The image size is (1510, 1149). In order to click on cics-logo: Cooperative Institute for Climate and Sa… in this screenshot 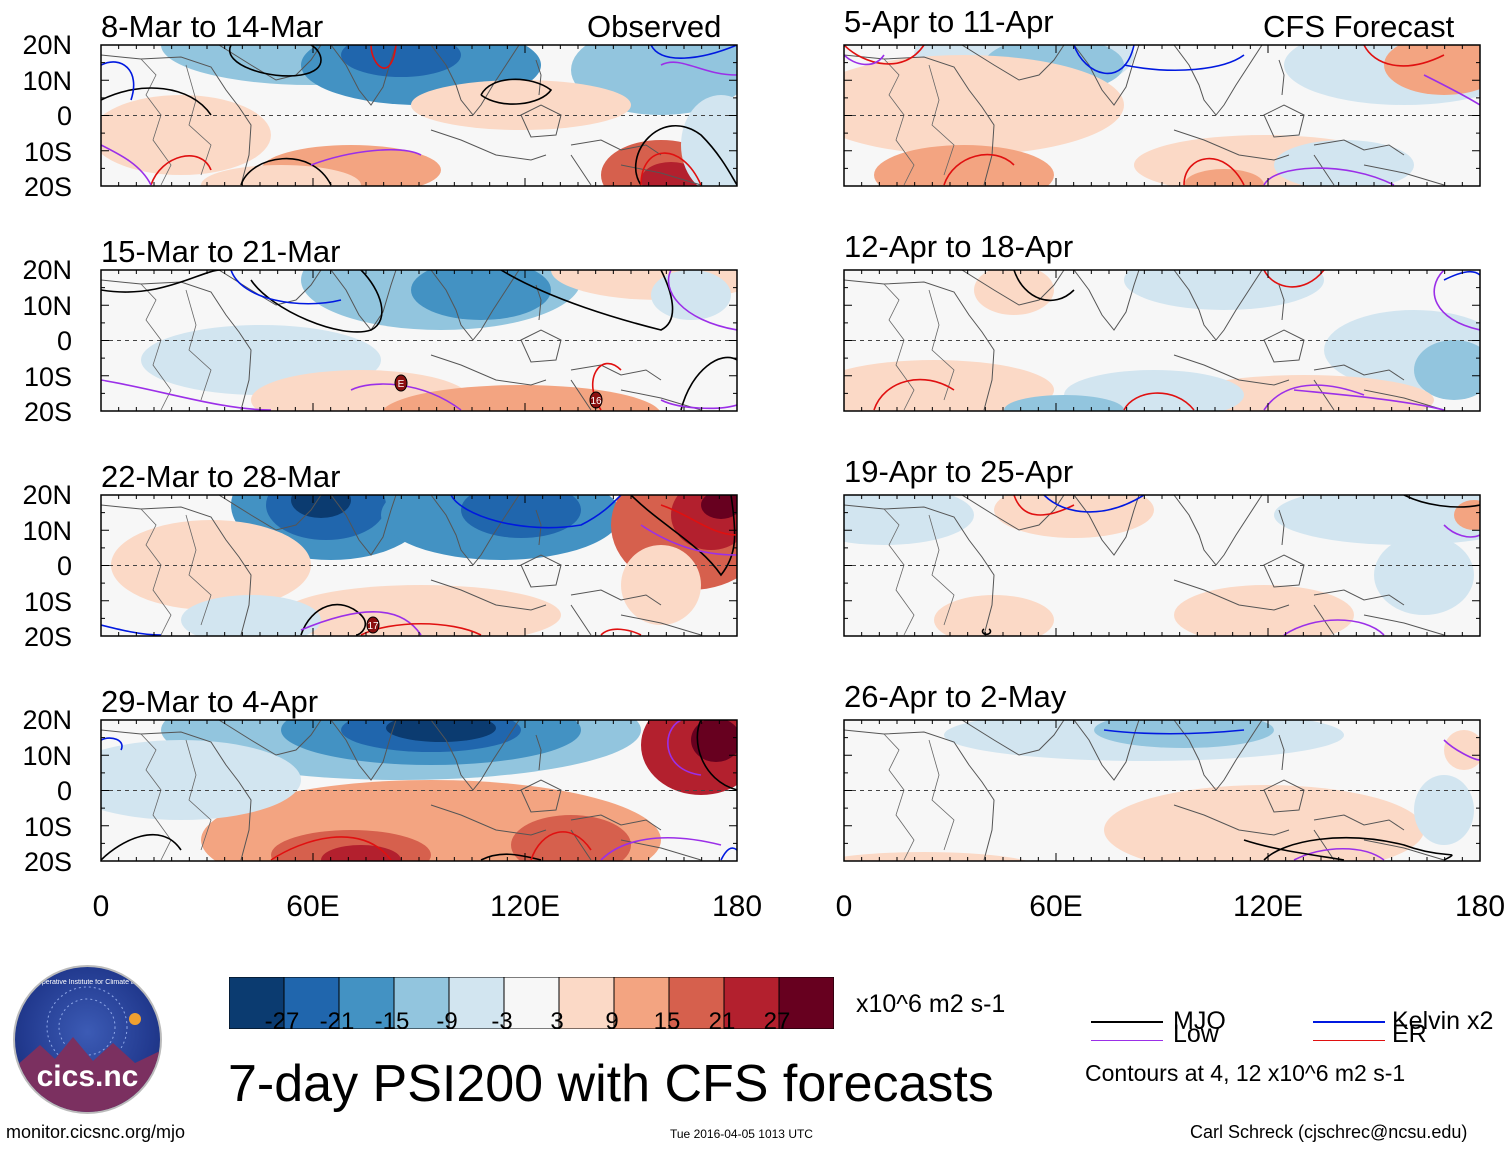, I will do `click(87, 1039)`.